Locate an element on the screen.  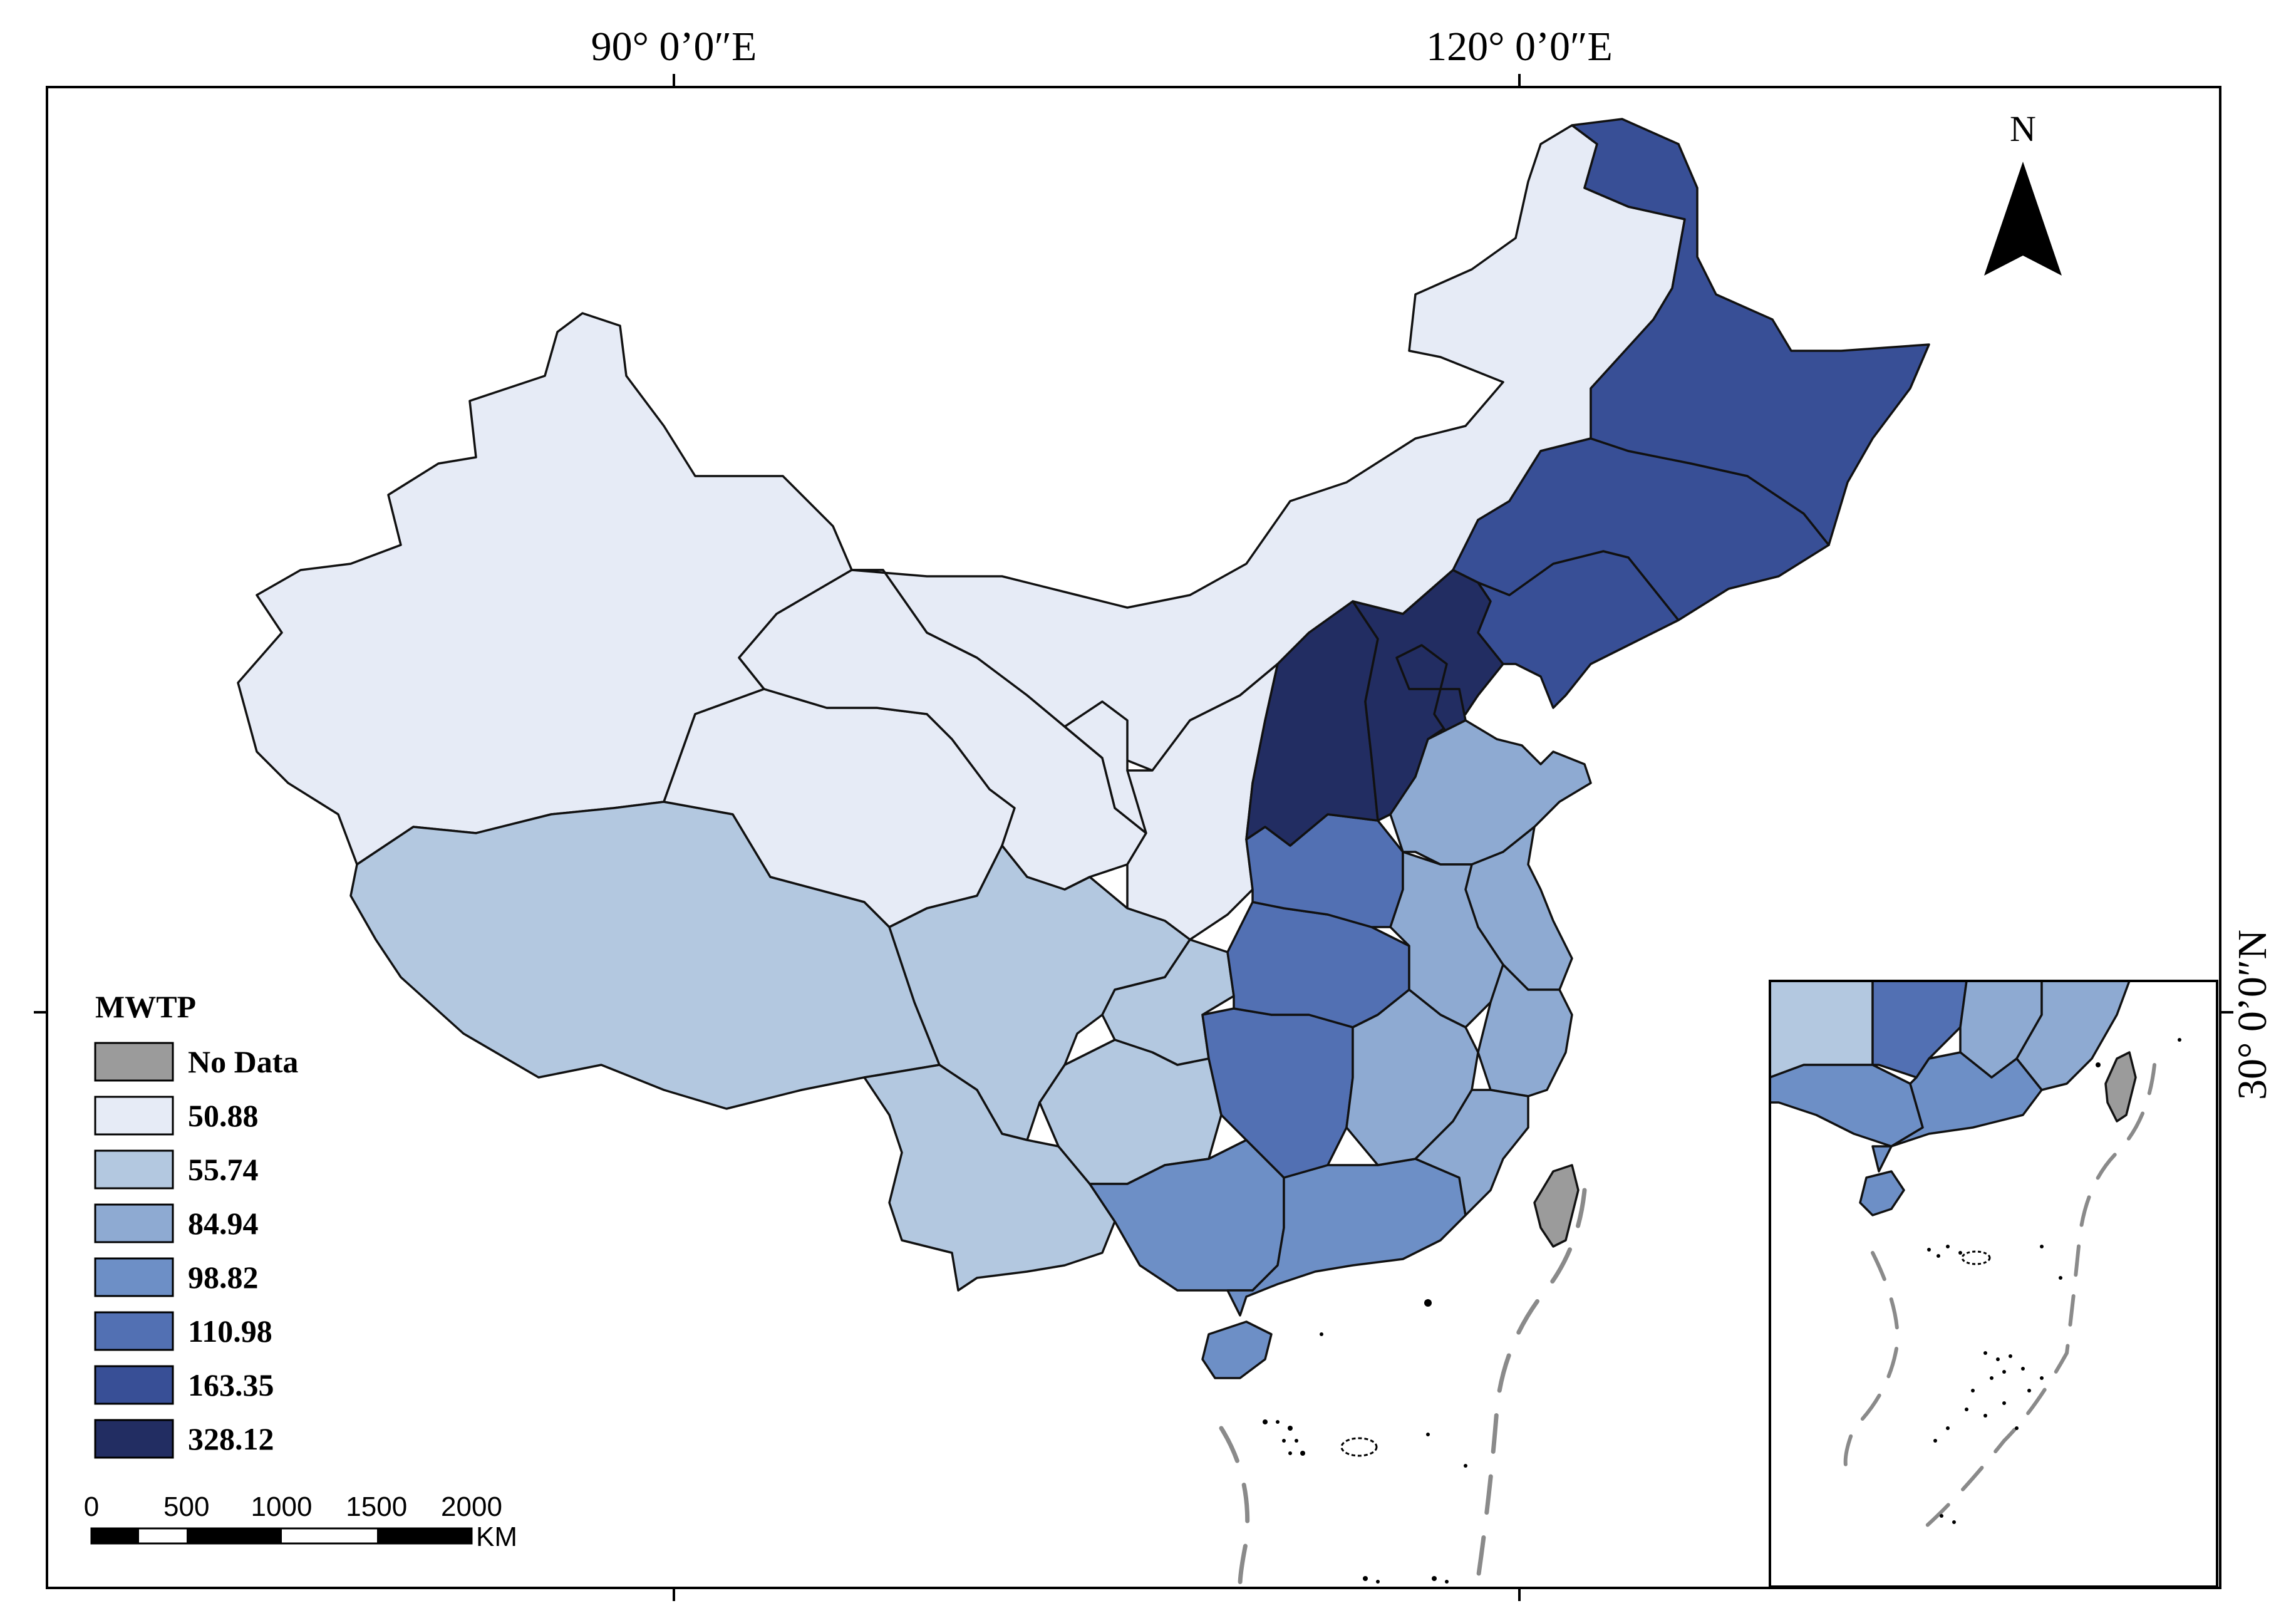
scale-bar-unit: KM is located at coordinates (496, 1537).